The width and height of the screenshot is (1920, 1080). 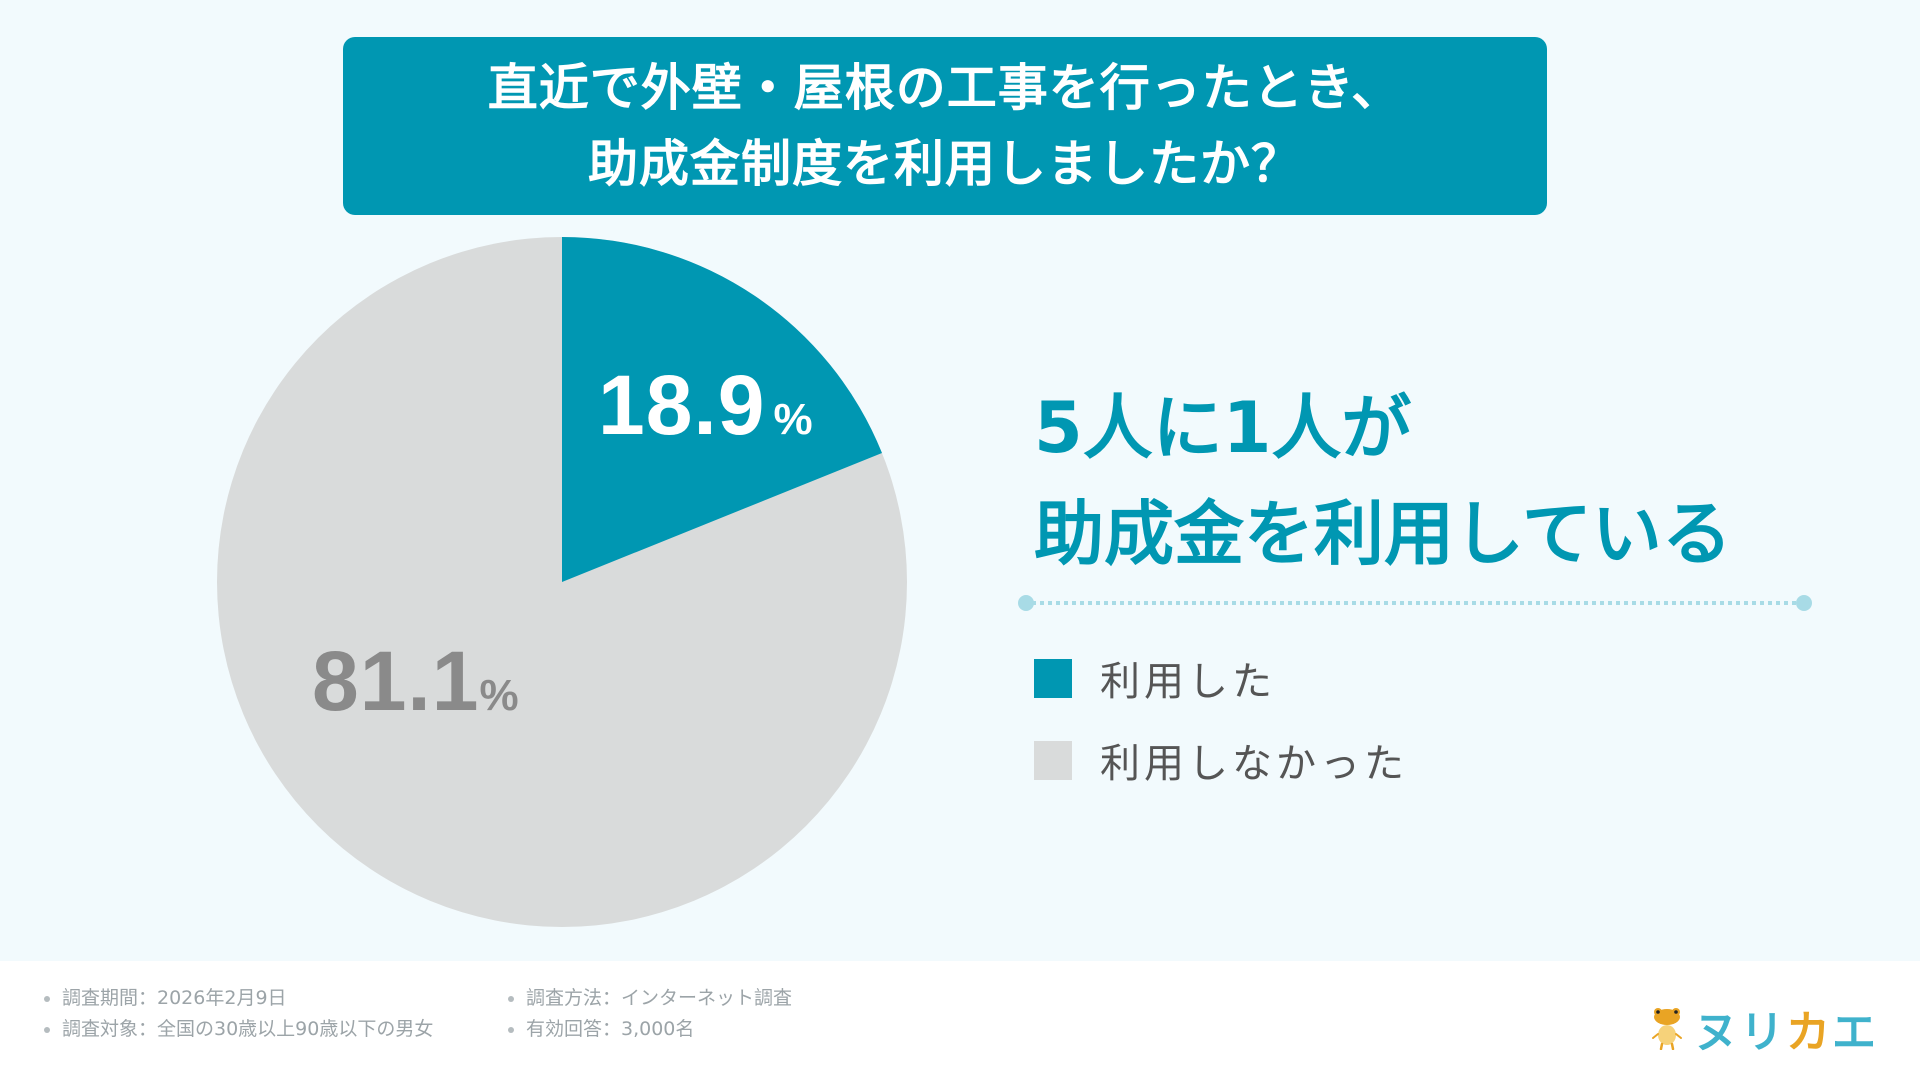 I want to click on divider-dot-right, so click(x=1804, y=603).